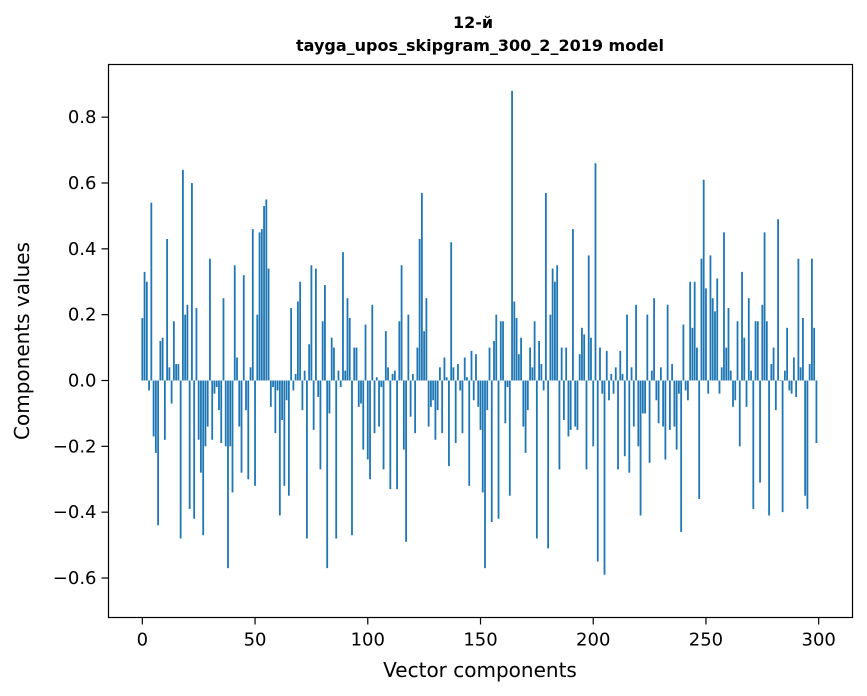 Image resolution: width=867 pixels, height=696 pixels. Describe the element at coordinates (82, 315) in the screenshot. I see `y-tick-label: 0.2` at that location.